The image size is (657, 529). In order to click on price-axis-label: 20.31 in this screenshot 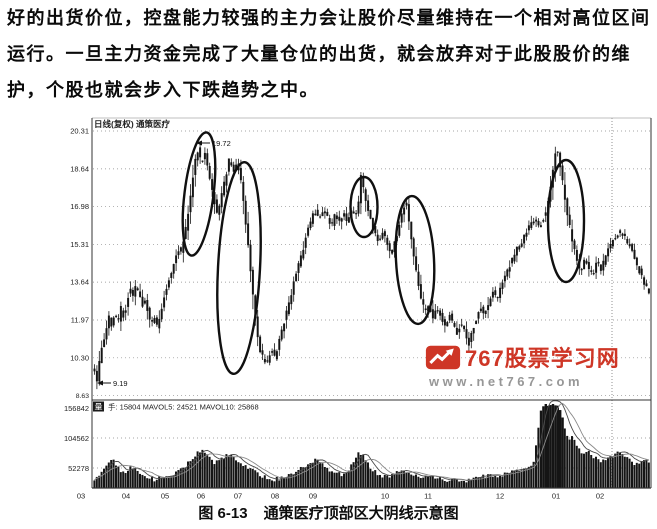, I will do `click(79, 131)`.